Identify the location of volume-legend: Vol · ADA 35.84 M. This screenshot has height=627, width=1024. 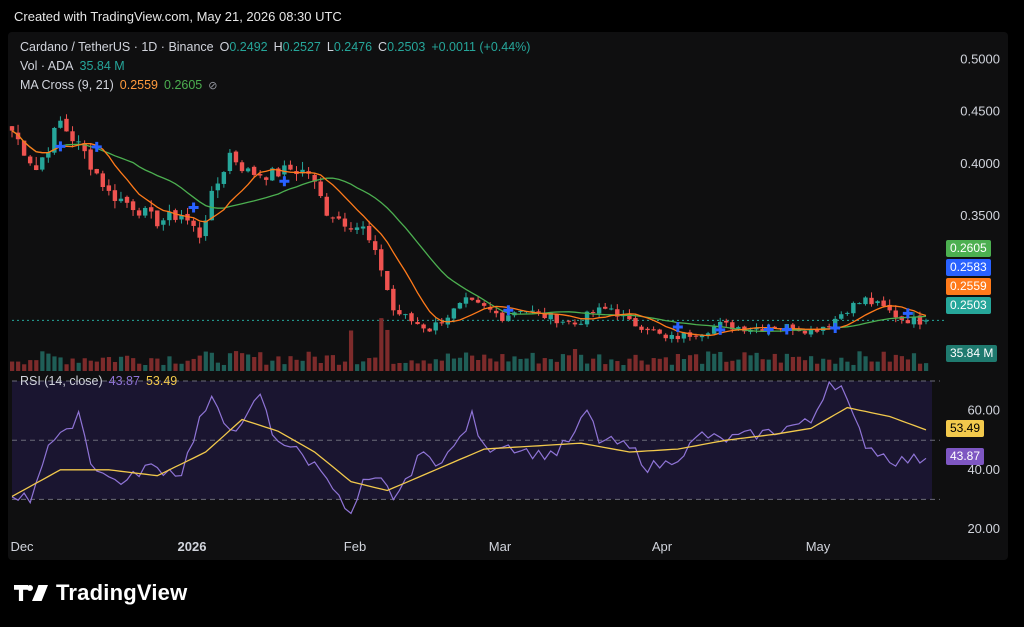
(75, 66).